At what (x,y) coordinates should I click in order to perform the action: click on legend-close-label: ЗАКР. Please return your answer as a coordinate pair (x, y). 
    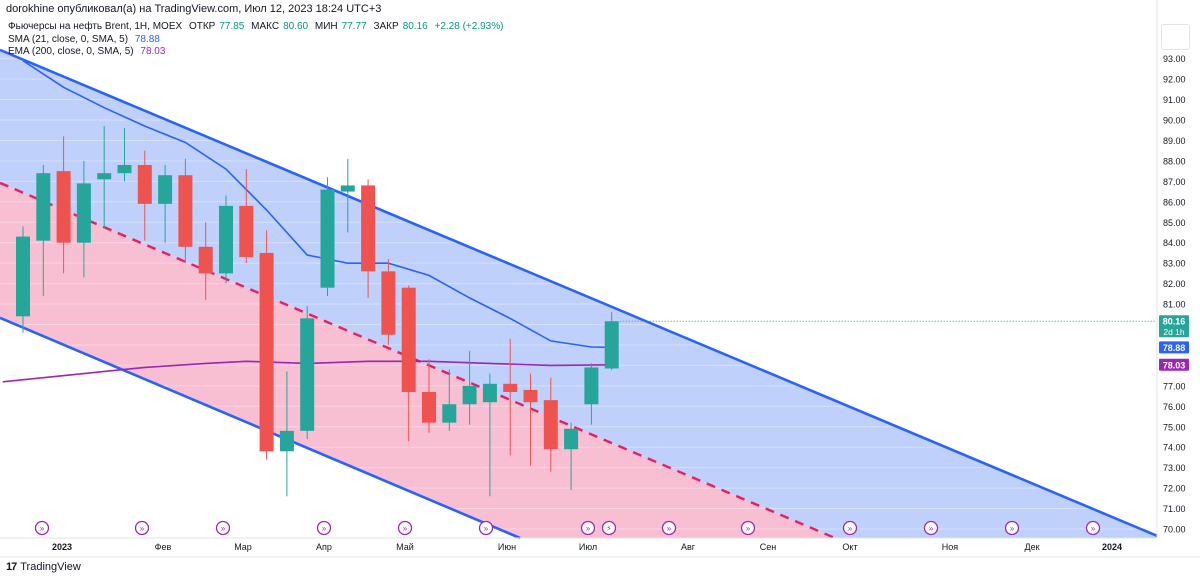
    Looking at the image, I should click on (386, 26).